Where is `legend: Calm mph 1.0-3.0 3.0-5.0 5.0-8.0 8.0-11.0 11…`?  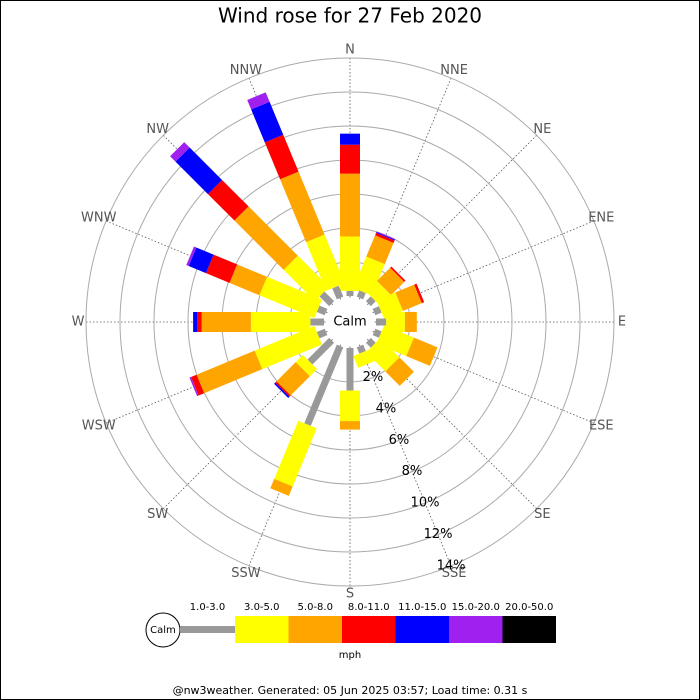
legend: Calm mph 1.0-3.0 3.0-5.0 5.0-8.0 8.0-11.0 11… is located at coordinates (350, 631).